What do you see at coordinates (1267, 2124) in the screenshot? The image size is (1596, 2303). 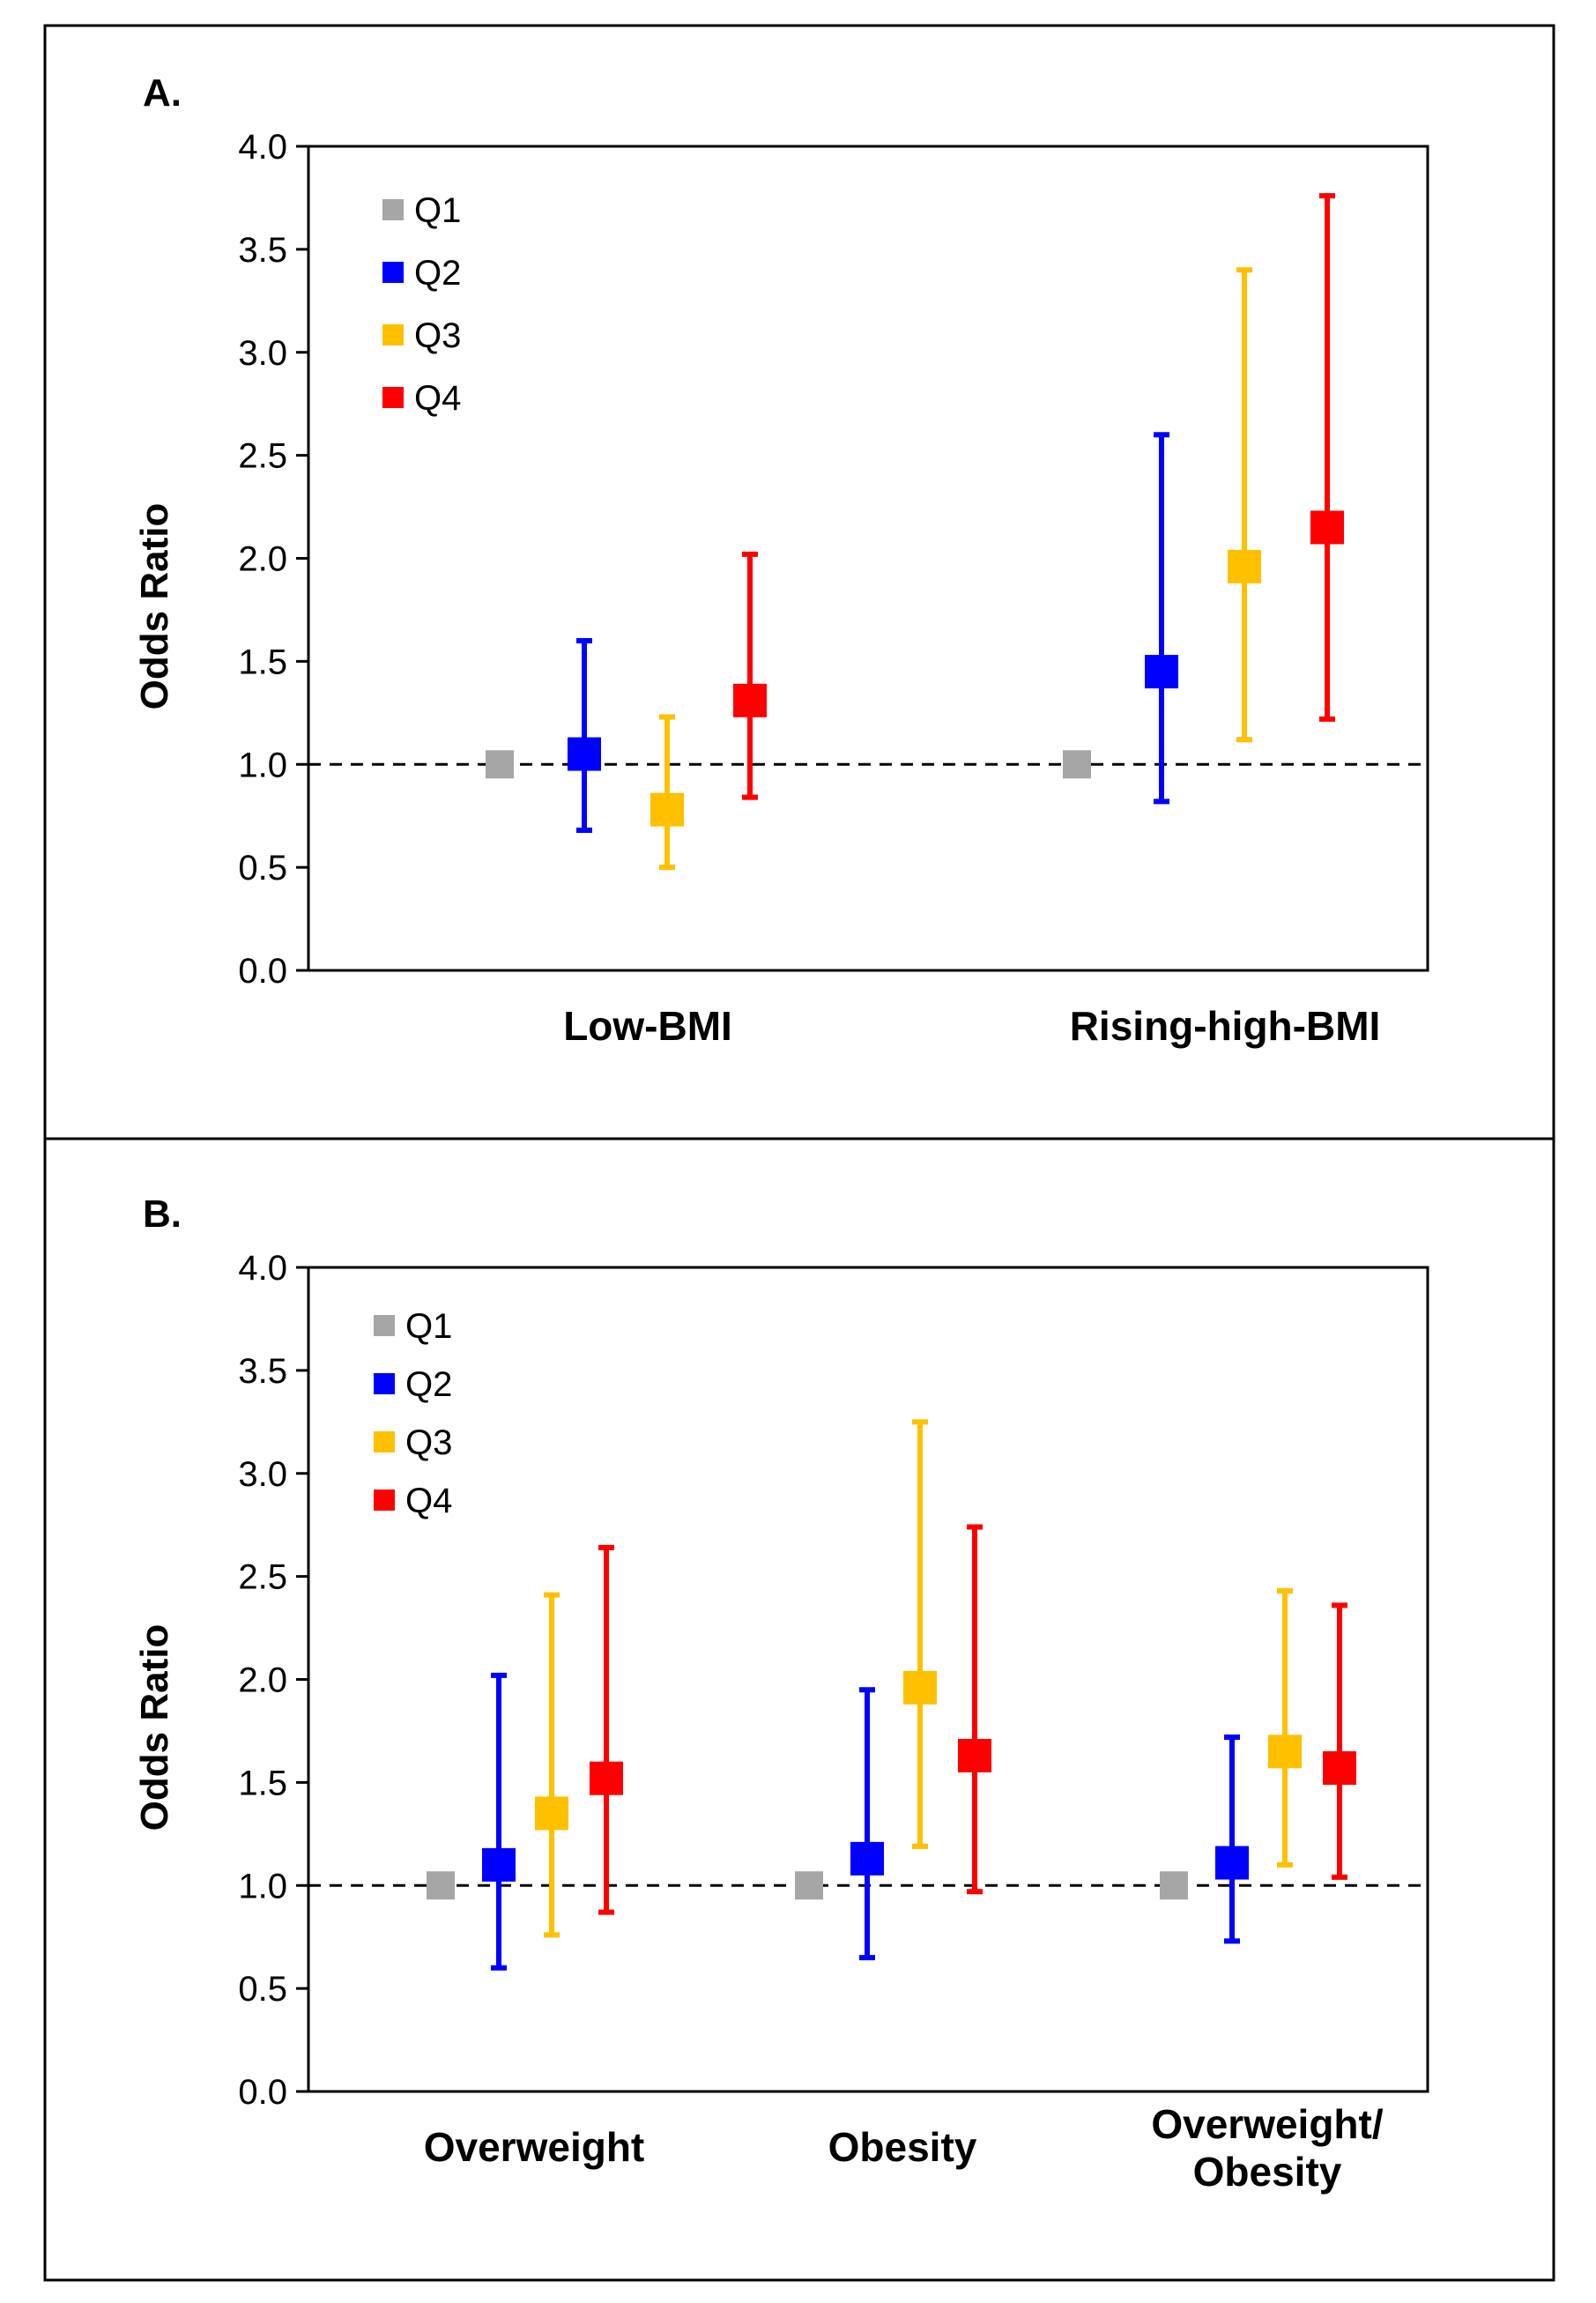 I see `category-label-line: Overweight/` at bounding box center [1267, 2124].